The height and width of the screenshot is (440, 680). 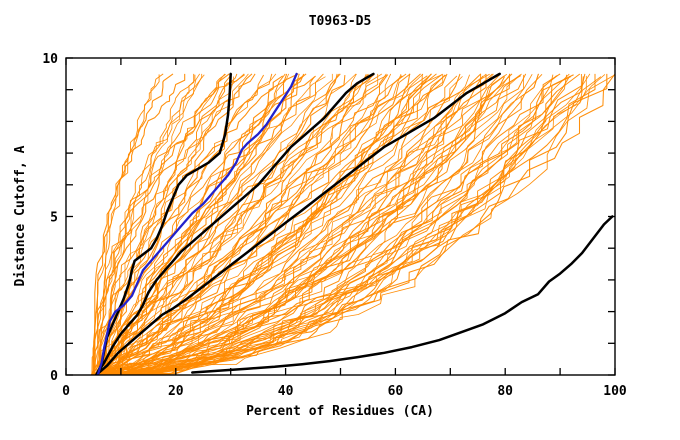 I want to click on x-tick-label: 20, so click(x=176, y=391).